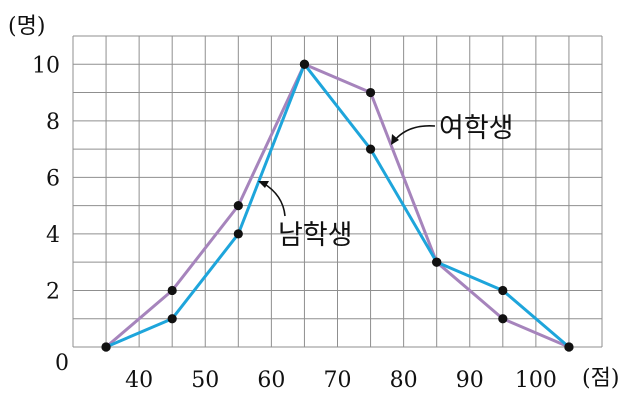 The height and width of the screenshot is (407, 642). What do you see at coordinates (414, 133) in the screenshot?
I see `annotation-female-arrow` at bounding box center [414, 133].